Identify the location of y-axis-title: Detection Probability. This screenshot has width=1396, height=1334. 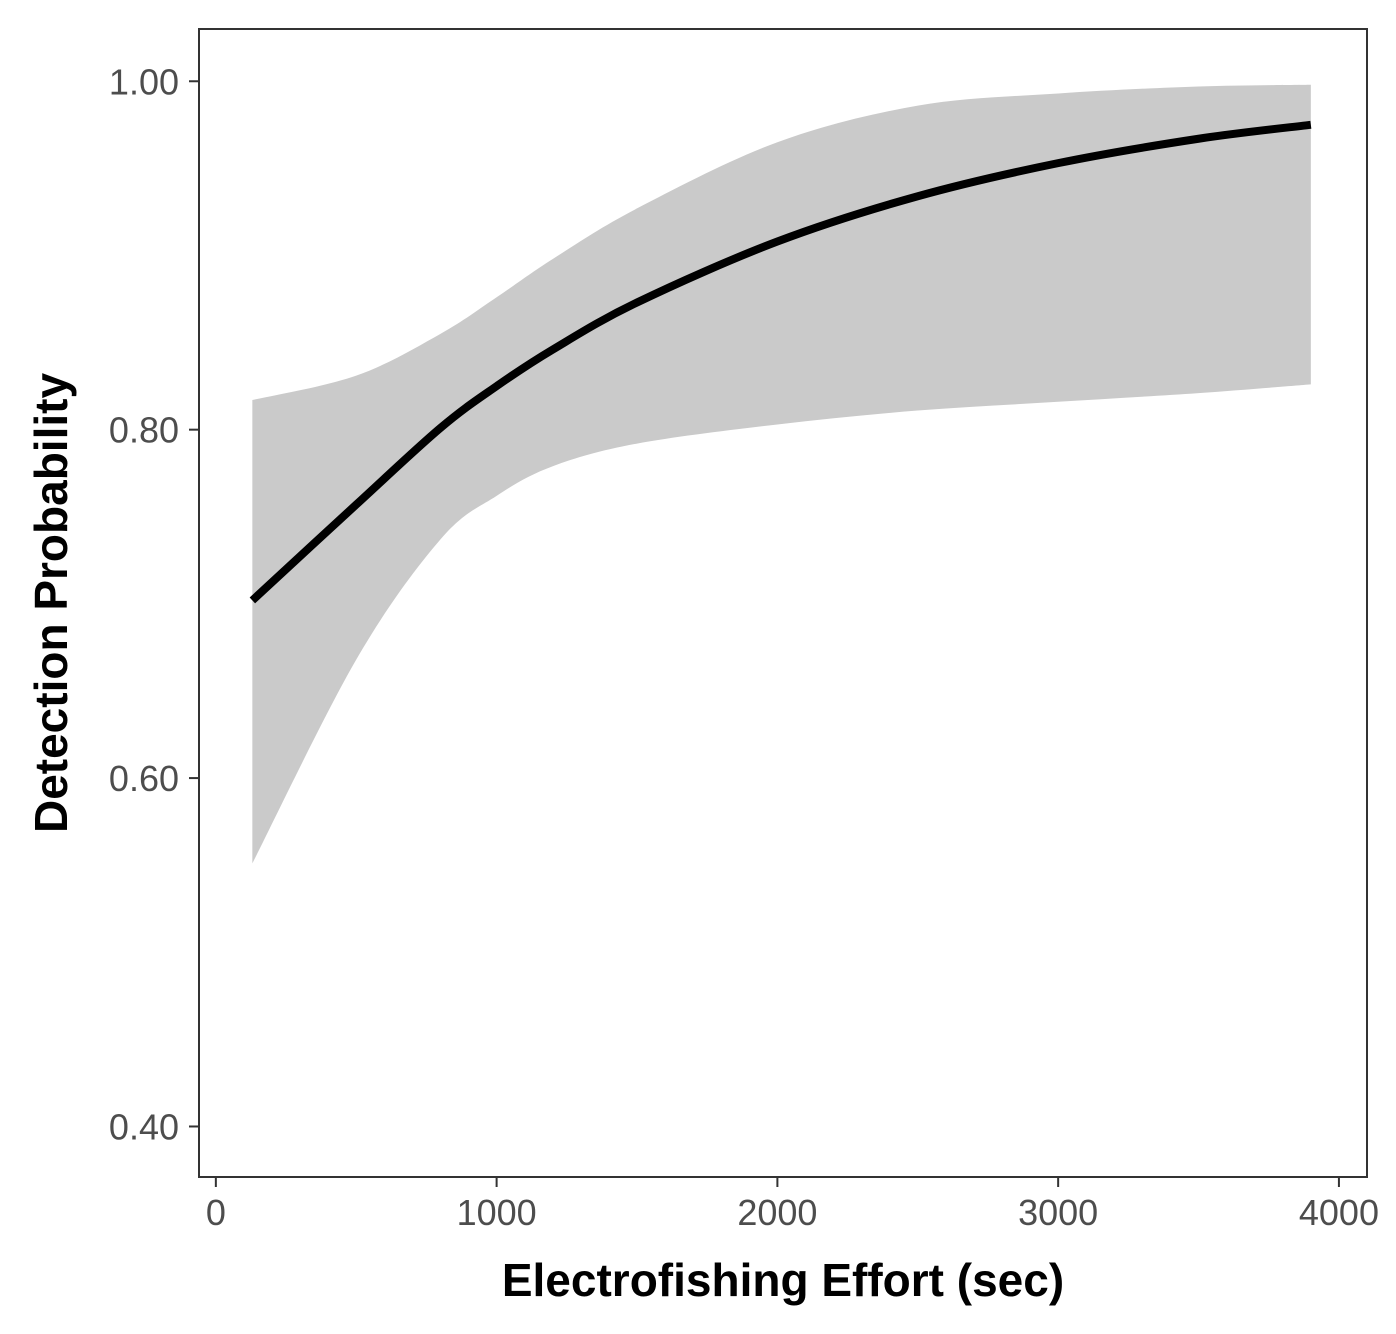
(51, 603).